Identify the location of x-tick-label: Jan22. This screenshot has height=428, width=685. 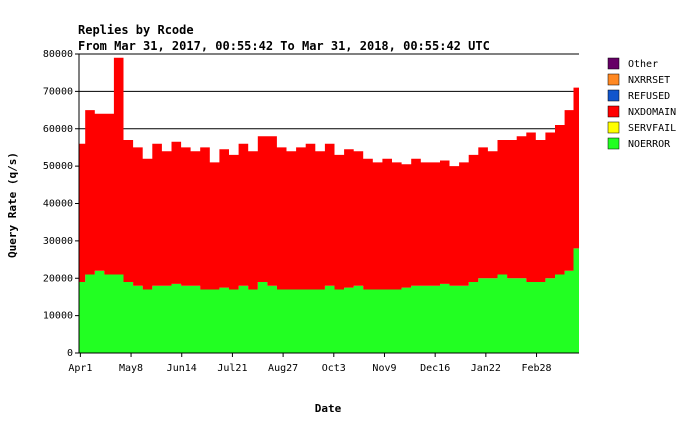
(486, 368).